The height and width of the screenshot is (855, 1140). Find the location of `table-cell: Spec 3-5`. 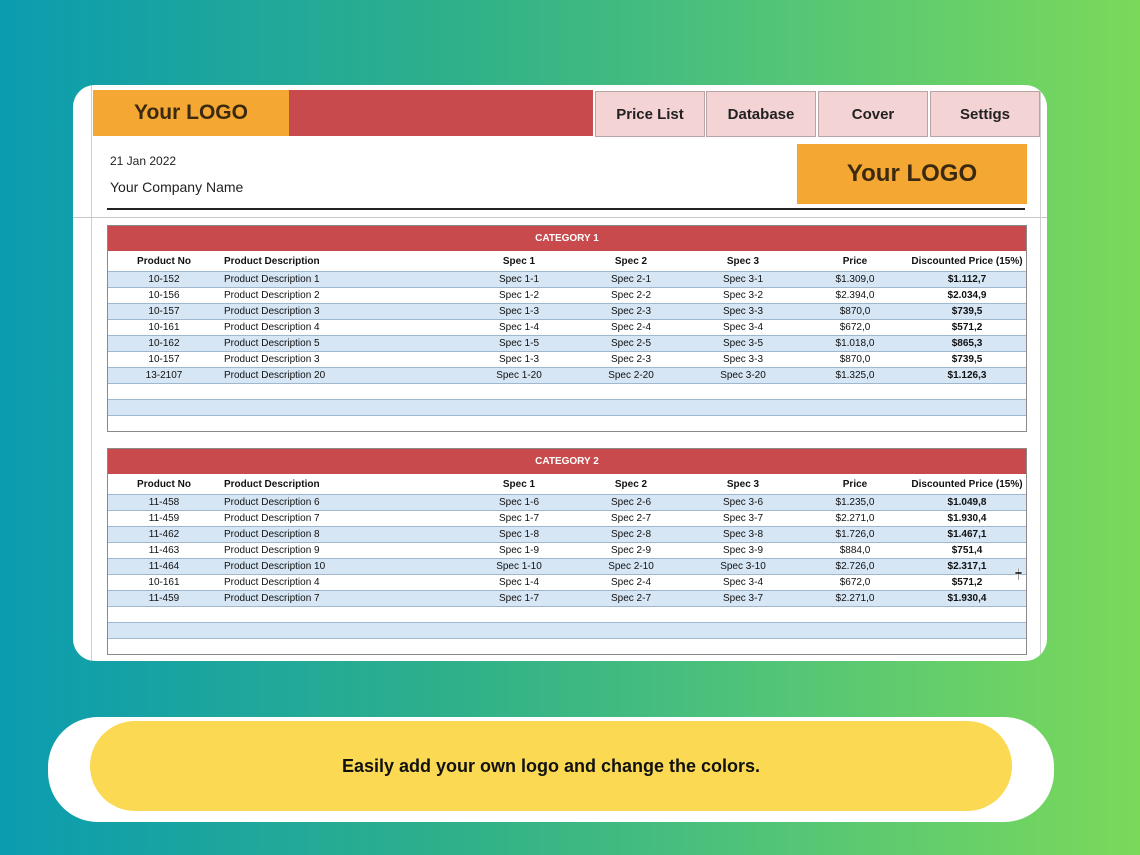

table-cell: Spec 3-5 is located at coordinates (743, 343).